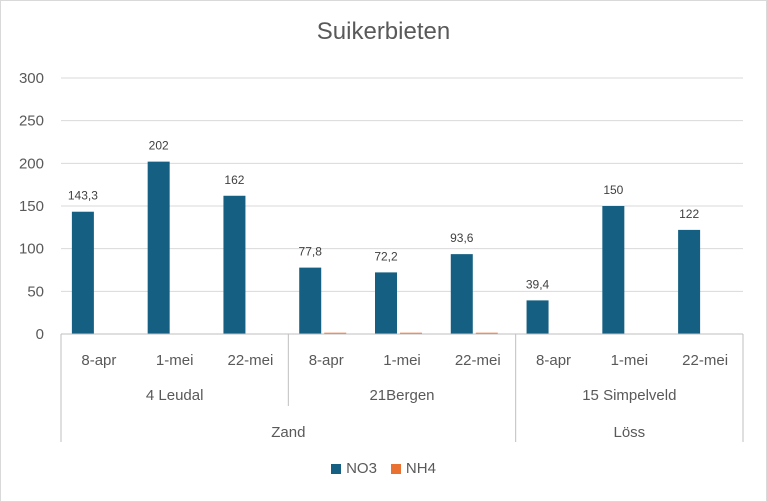  I want to click on data-label: 93,6, so click(462, 238).